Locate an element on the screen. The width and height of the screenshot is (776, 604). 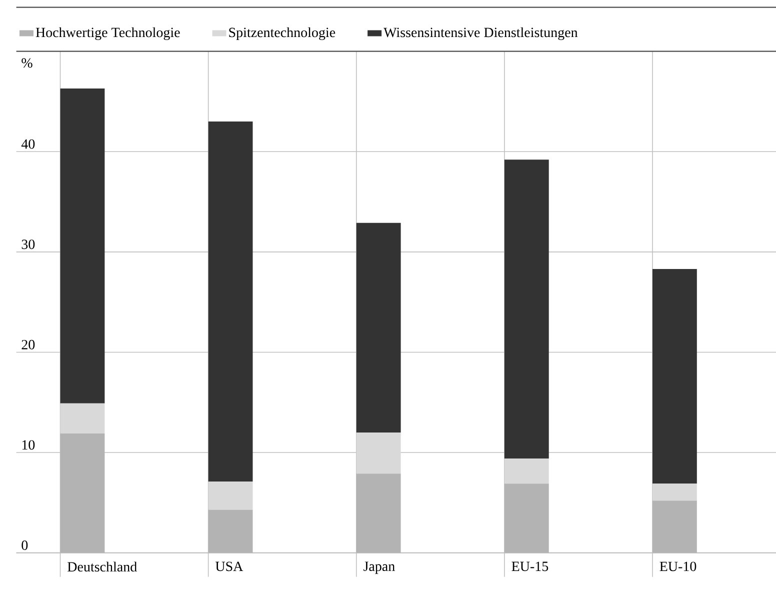
y-axis-title: % is located at coordinates (27, 63).